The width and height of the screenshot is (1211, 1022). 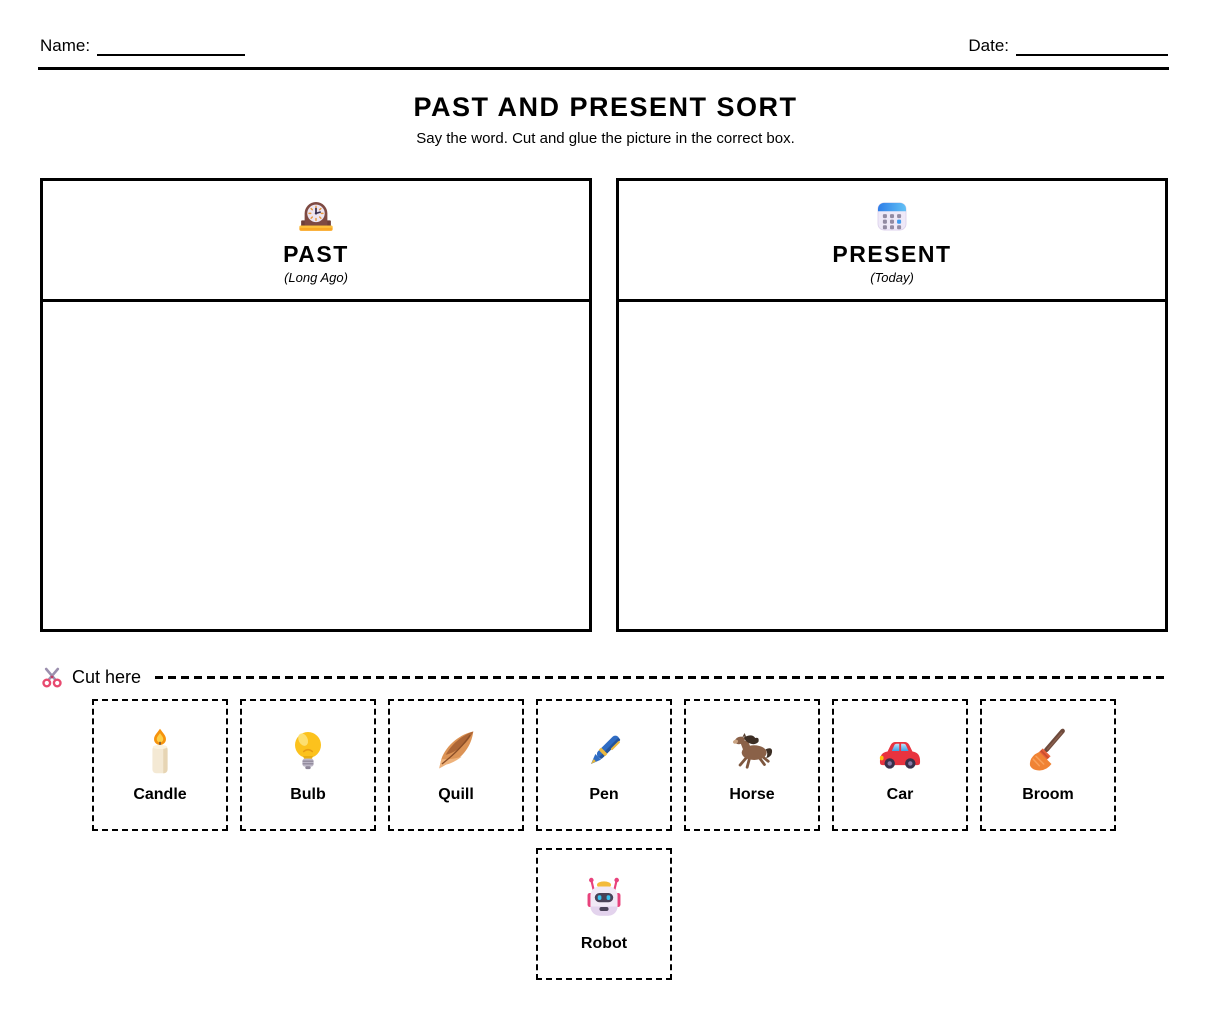 I want to click on card-pen: Pen, so click(x=604, y=765).